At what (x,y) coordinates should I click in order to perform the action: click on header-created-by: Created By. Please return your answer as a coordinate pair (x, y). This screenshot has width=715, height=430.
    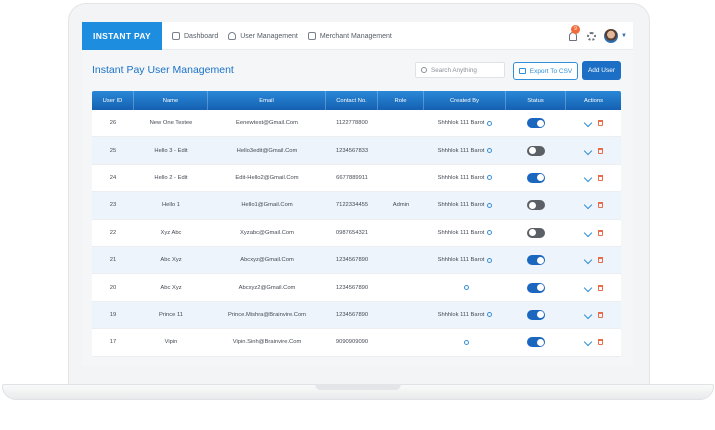
    Looking at the image, I should click on (465, 100).